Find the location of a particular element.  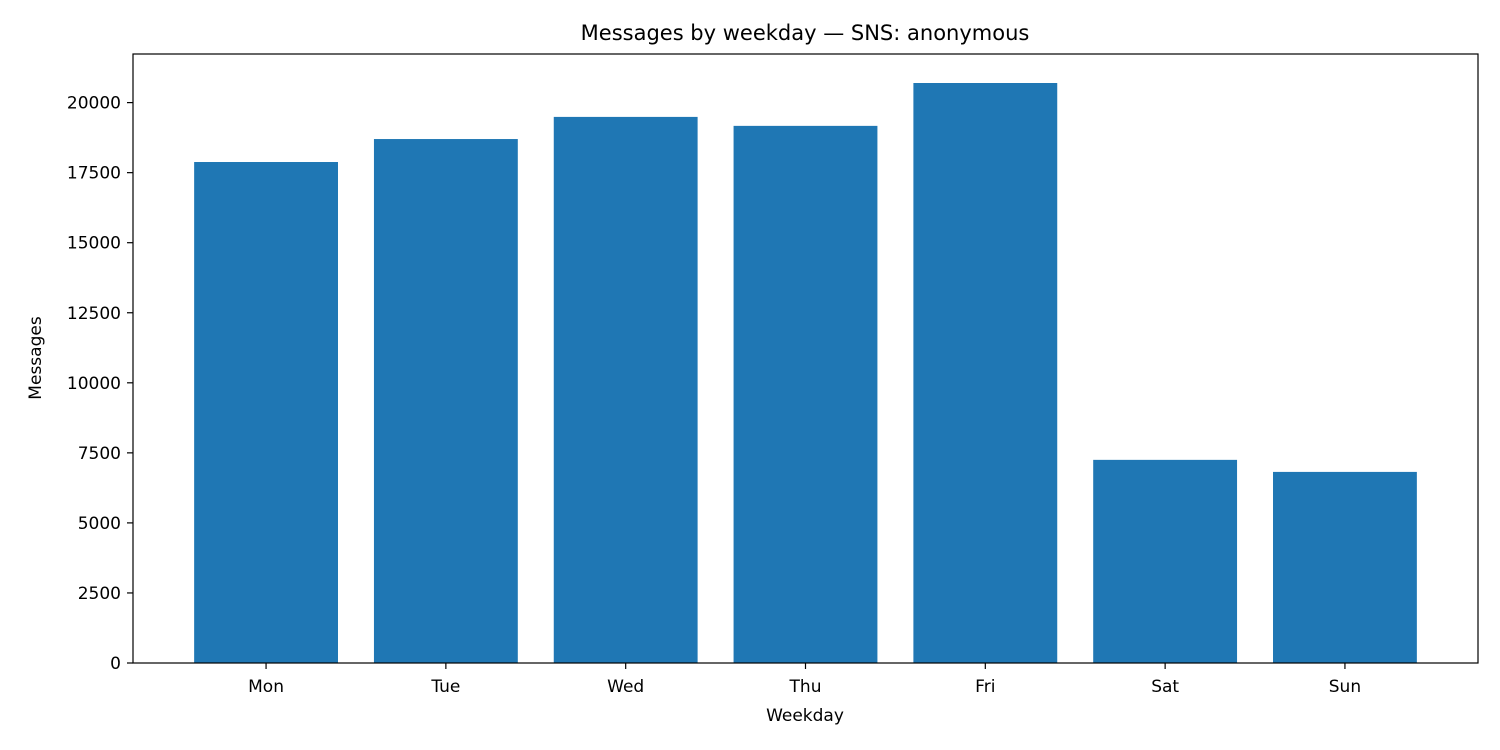

x-tick-label-fri: Fri is located at coordinates (985, 687).